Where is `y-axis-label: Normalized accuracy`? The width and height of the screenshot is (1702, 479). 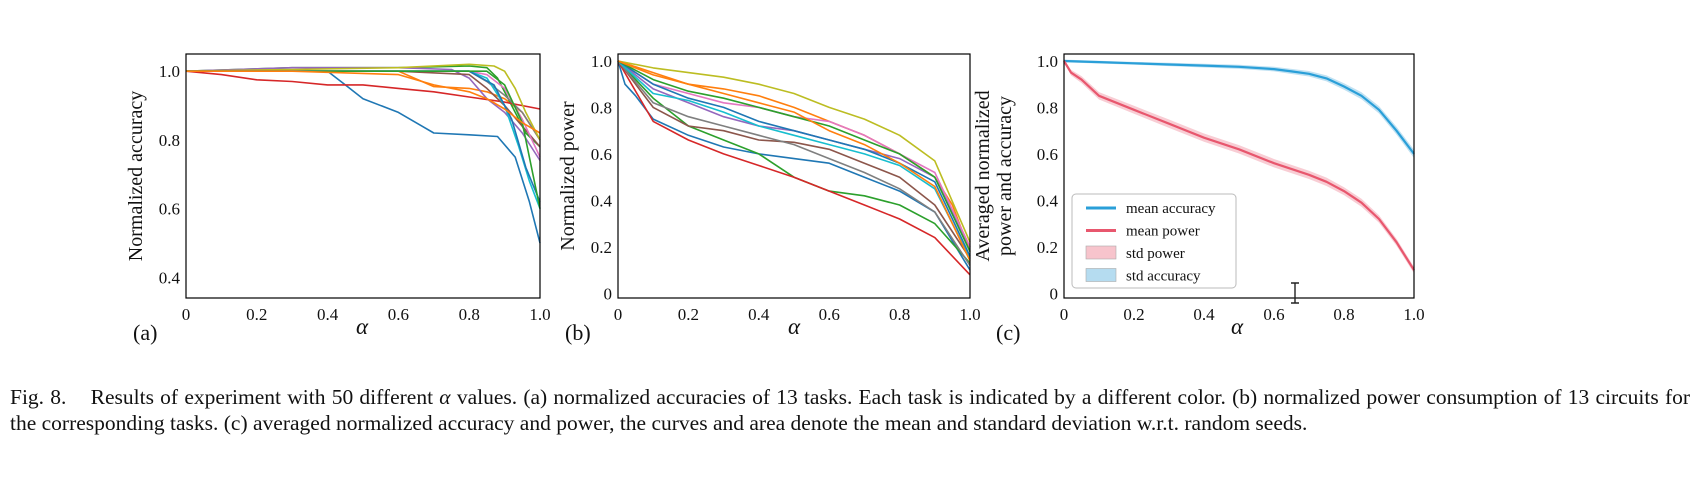 y-axis-label: Normalized accuracy is located at coordinates (136, 176).